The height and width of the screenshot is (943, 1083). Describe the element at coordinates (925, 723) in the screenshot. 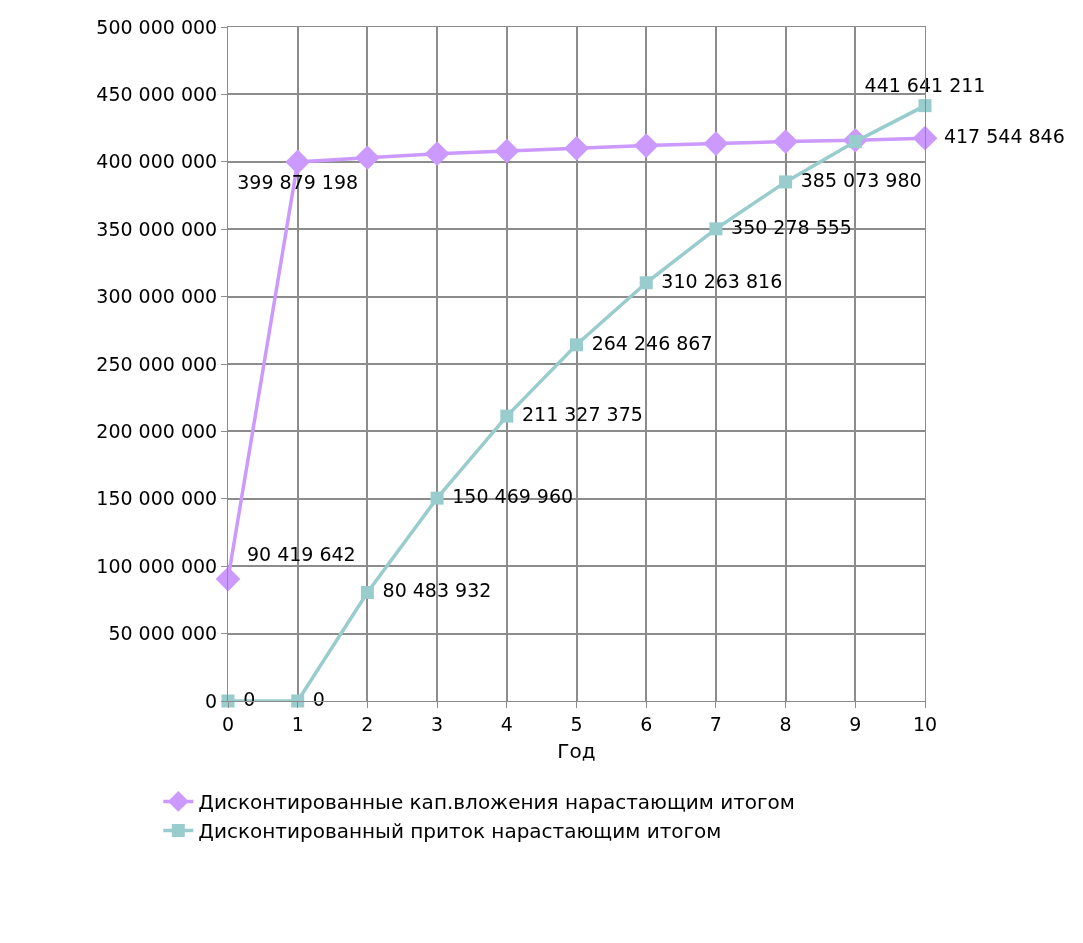

I see `x-tick-label: 10` at that location.